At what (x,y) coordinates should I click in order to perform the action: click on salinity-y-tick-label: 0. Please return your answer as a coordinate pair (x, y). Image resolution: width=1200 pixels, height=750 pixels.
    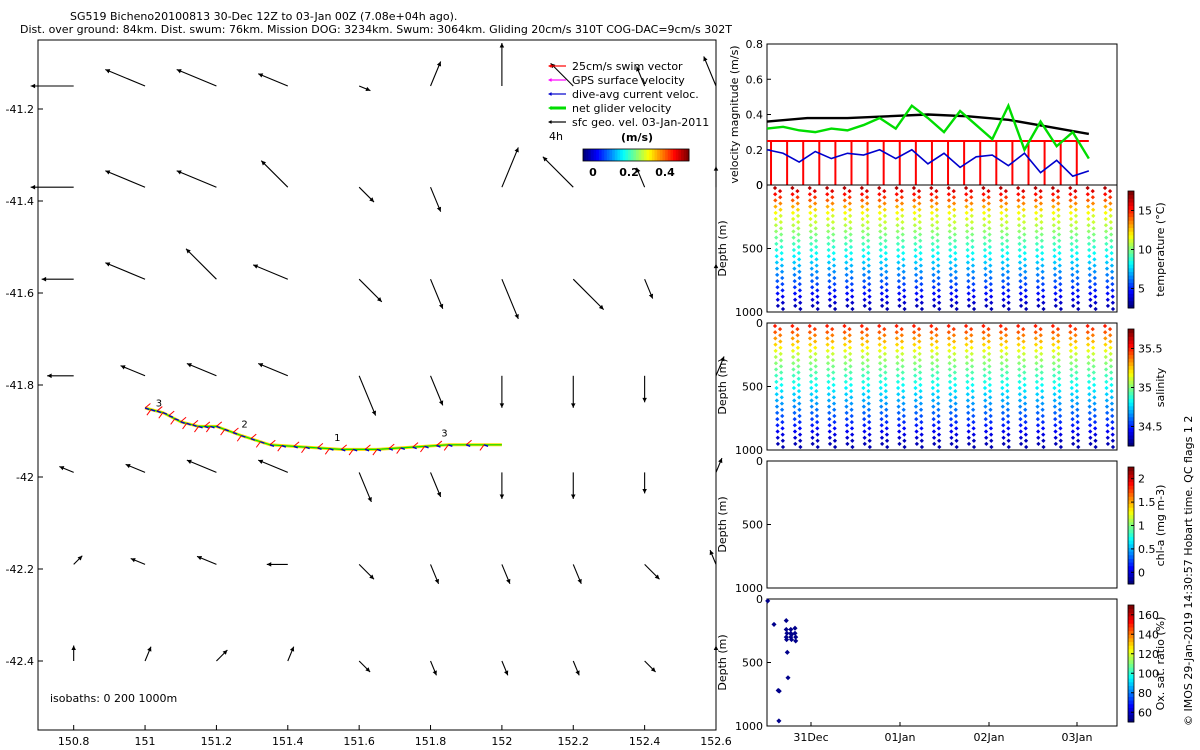
    Looking at the image, I should click on (759, 323).